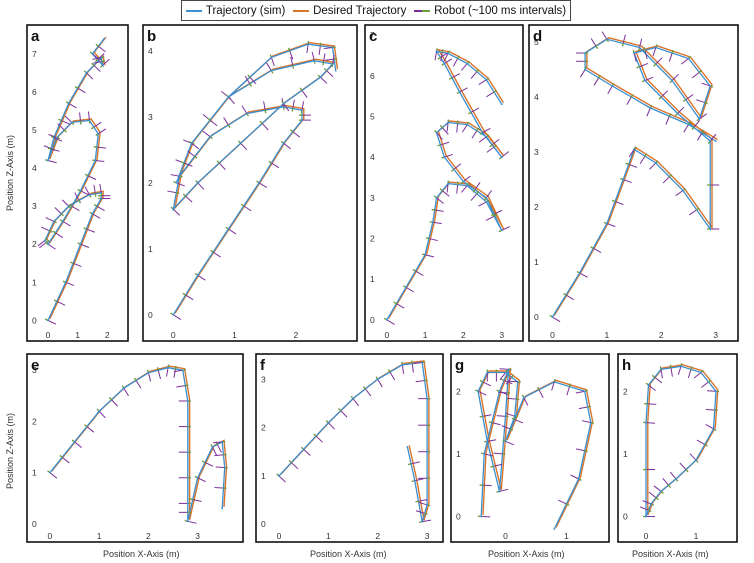 This screenshot has width=754, height=563. Describe the element at coordinates (263, 365) in the screenshot. I see `panel-letter: f` at that location.